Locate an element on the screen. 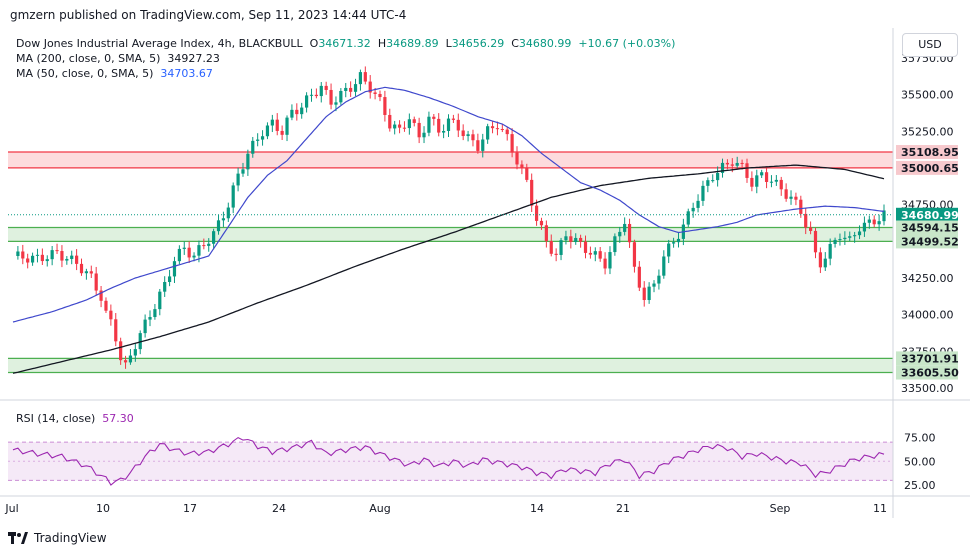 This screenshot has height=557, width=970. close-value: 34680.99 is located at coordinates (545, 43).